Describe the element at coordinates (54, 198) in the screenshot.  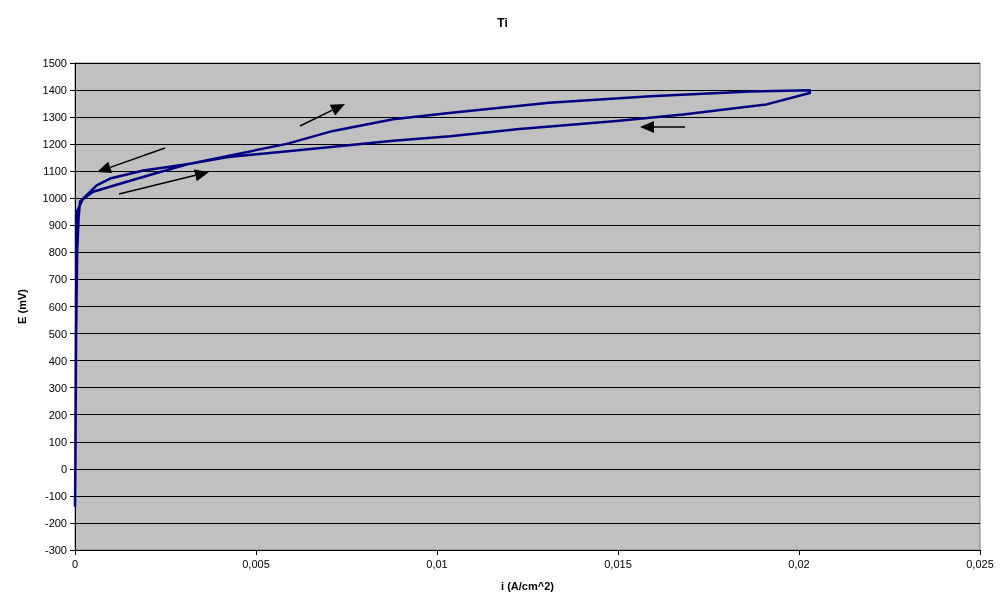
I see `y-tick-label: 1000` at that location.